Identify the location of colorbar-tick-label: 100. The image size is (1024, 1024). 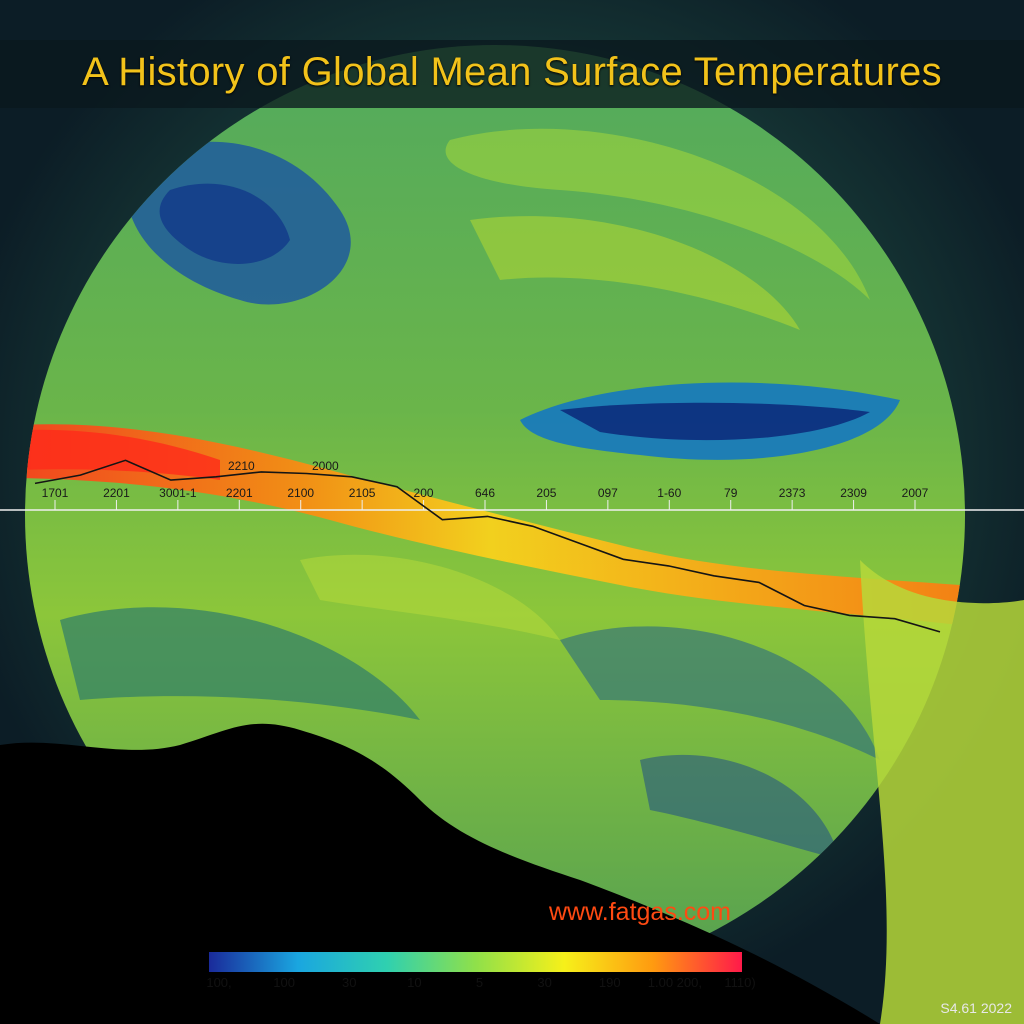
(284, 982).